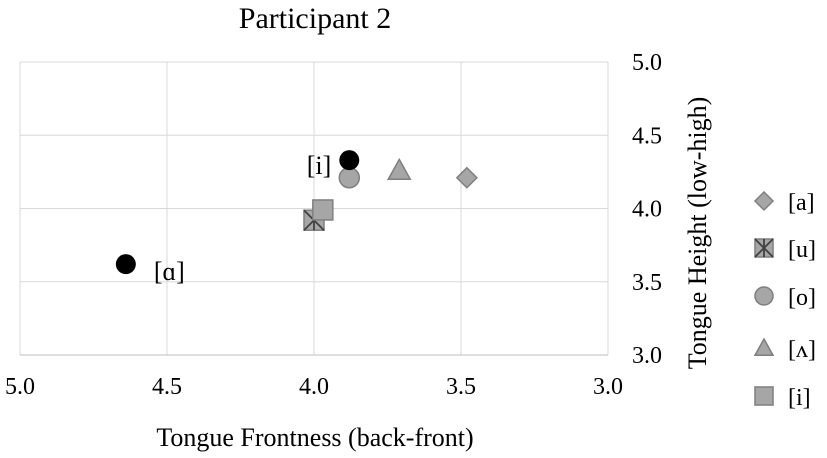 The width and height of the screenshot is (827, 458). What do you see at coordinates (784, 300) in the screenshot?
I see `legend: [a] [u] [o] [ʌ] [i]` at bounding box center [784, 300].